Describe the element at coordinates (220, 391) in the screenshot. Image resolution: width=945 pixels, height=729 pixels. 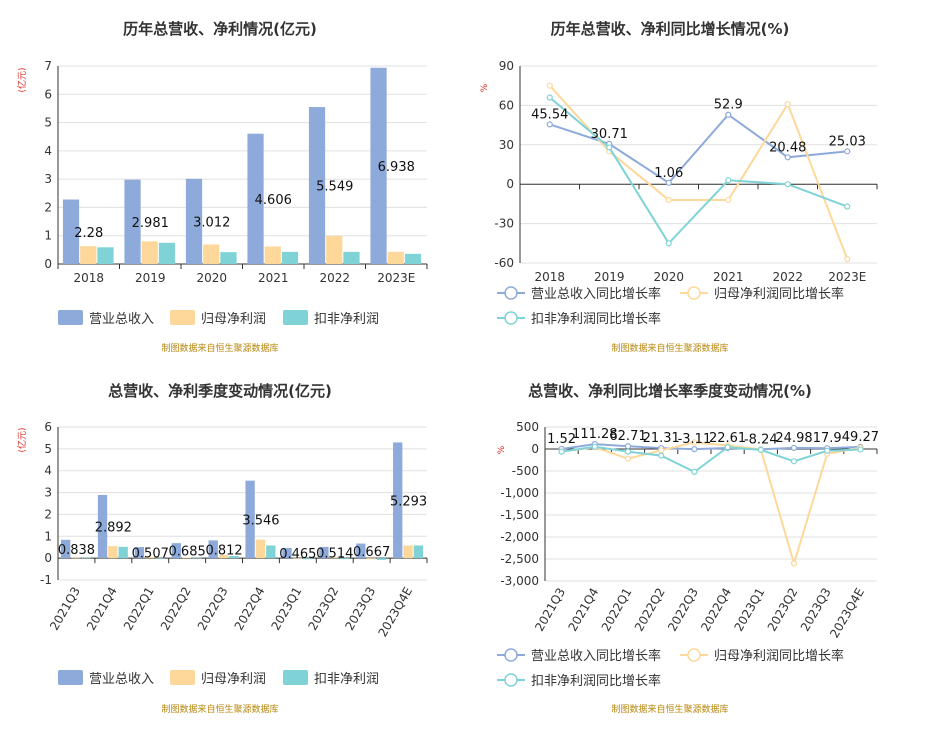
I see `chart-title: 总营收、净利季度变动情况(亿元)` at that location.